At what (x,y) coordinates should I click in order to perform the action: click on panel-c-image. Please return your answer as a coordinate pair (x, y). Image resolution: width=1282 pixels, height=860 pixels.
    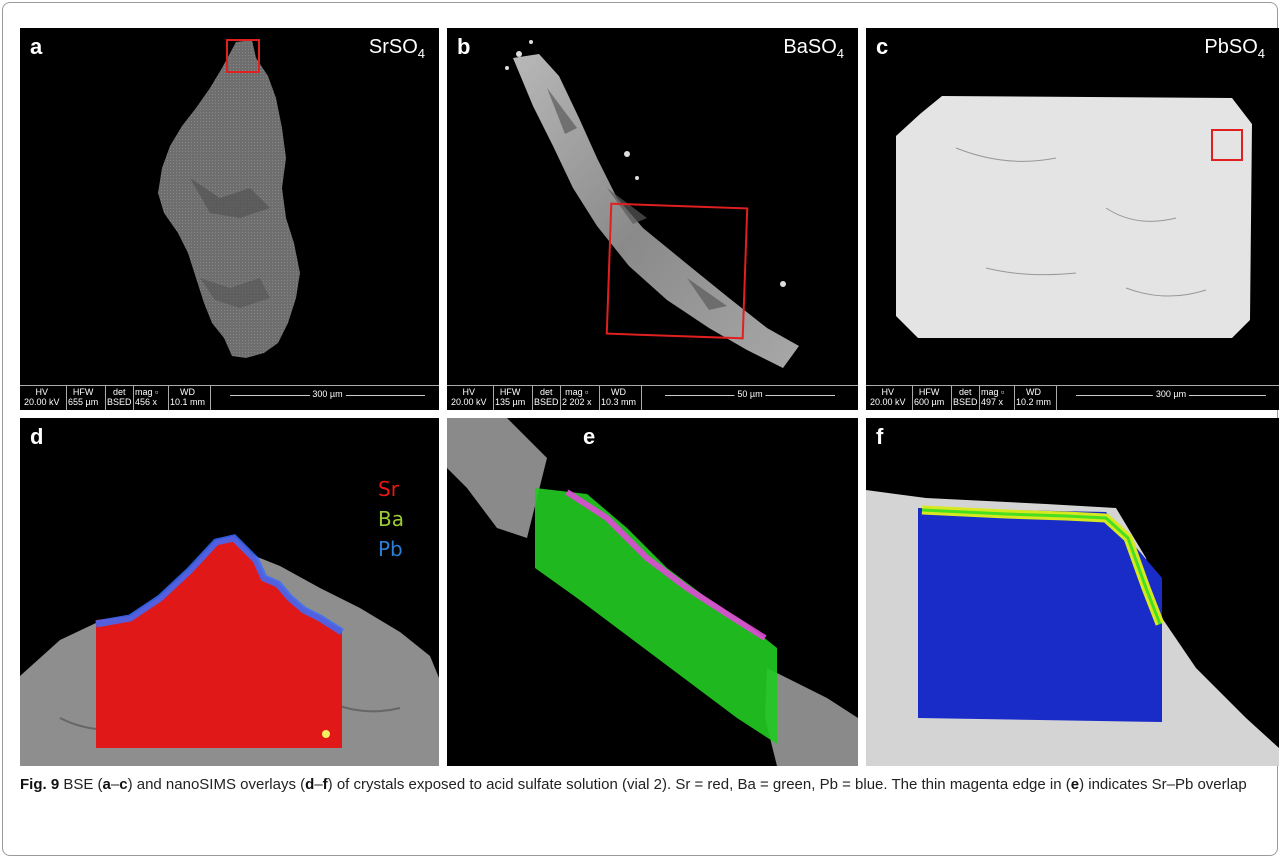
    Looking at the image, I should click on (1074, 217).